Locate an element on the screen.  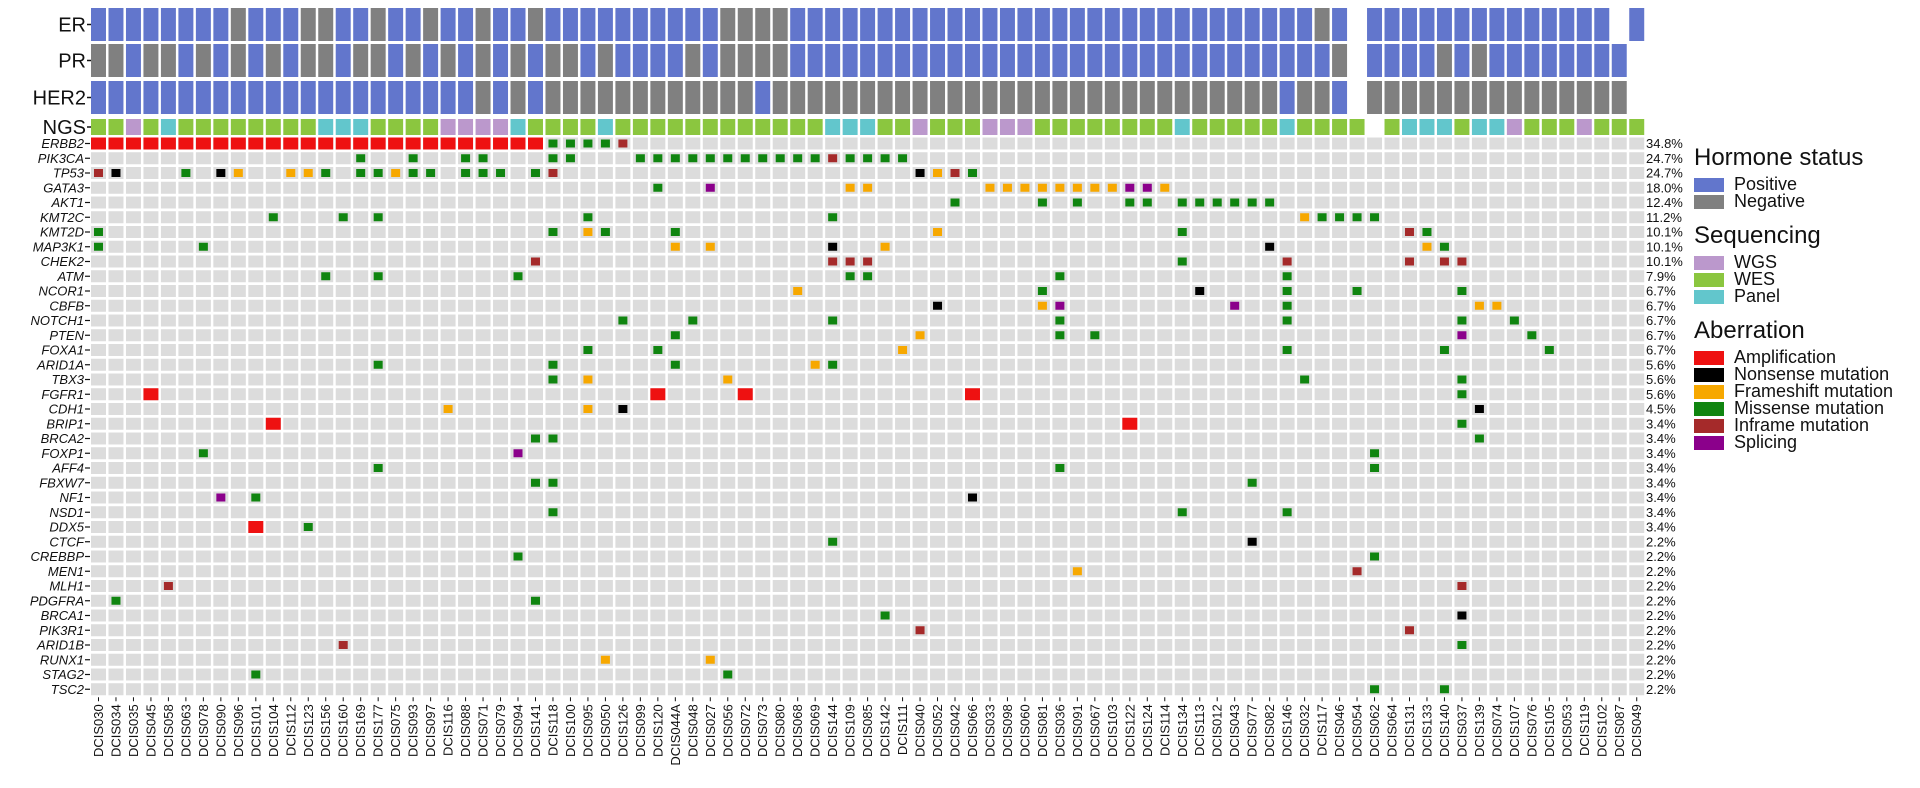
legend-label-inframe: Inframe mutation is located at coordinates (1802, 425).